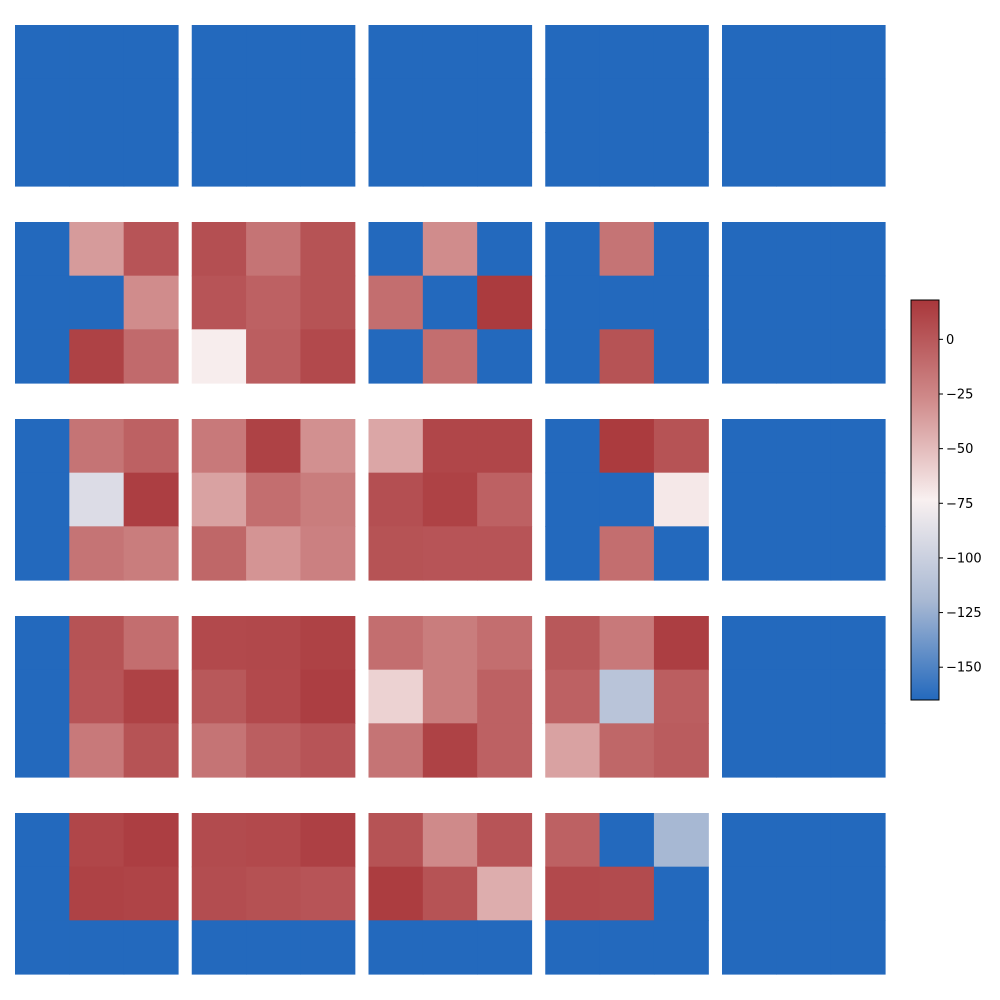  What do you see at coordinates (964, 558) in the screenshot?
I see `colorbar-tick-label: −100` at bounding box center [964, 558].